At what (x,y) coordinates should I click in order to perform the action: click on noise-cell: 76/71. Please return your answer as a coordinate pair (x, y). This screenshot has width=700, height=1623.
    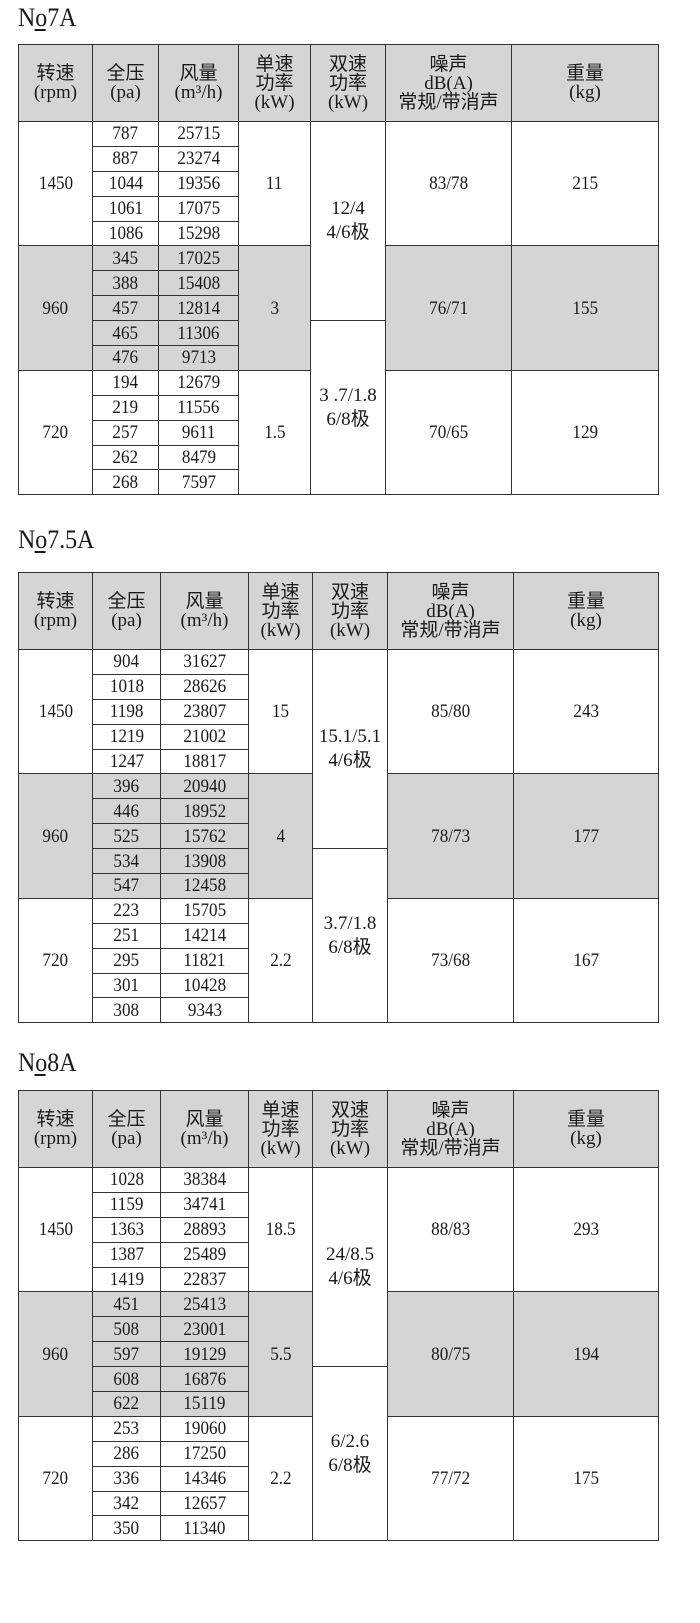
    Looking at the image, I should click on (448, 308).